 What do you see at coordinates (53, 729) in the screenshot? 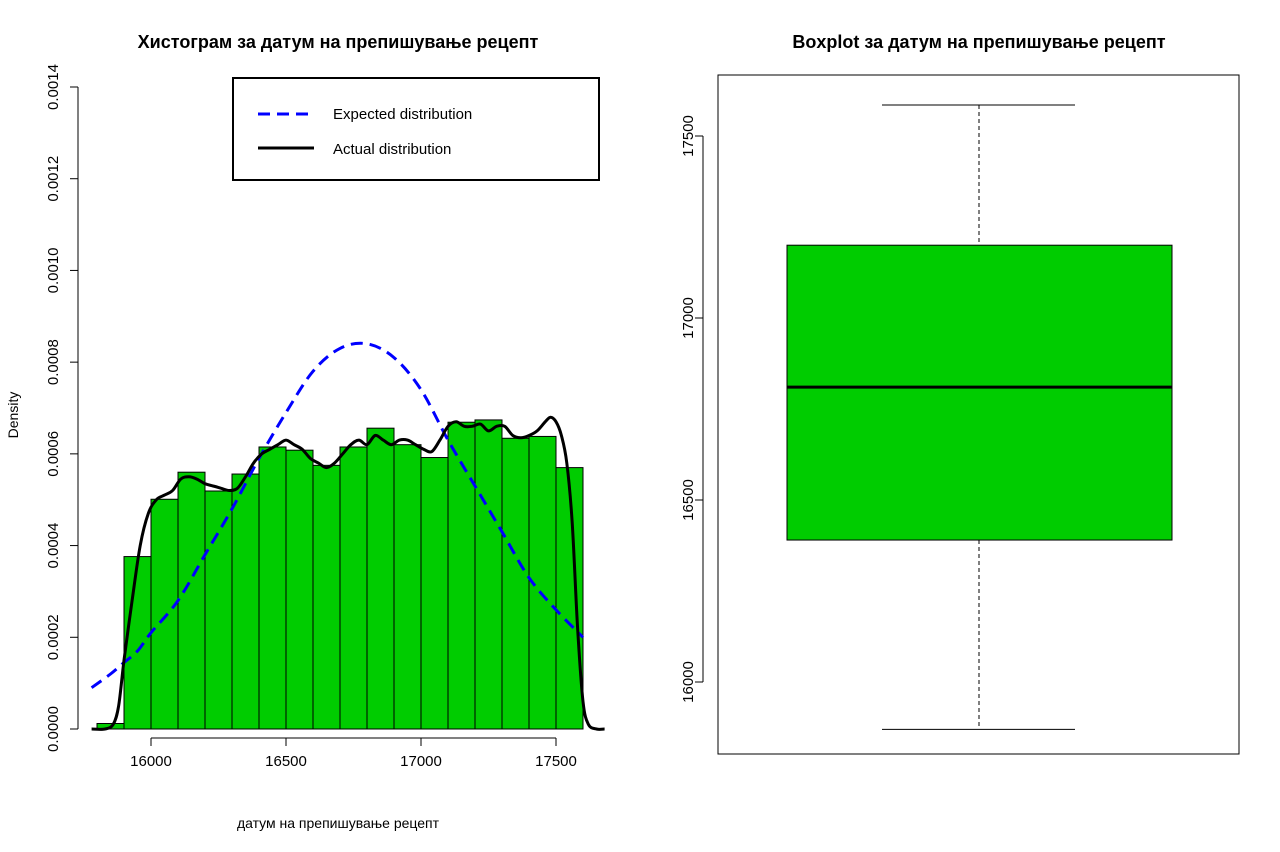
I see `y-tick-label: 0.0000` at bounding box center [53, 729].